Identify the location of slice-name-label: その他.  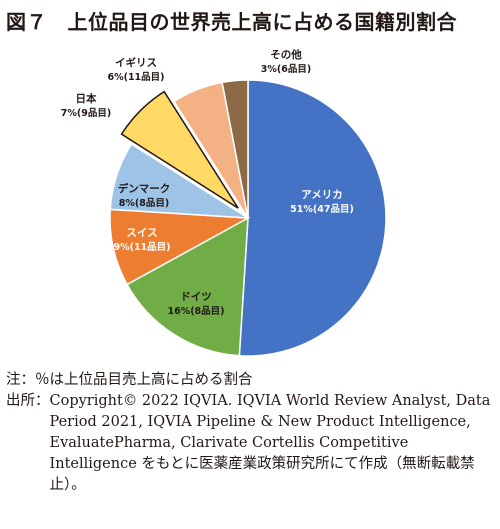
(286, 54).